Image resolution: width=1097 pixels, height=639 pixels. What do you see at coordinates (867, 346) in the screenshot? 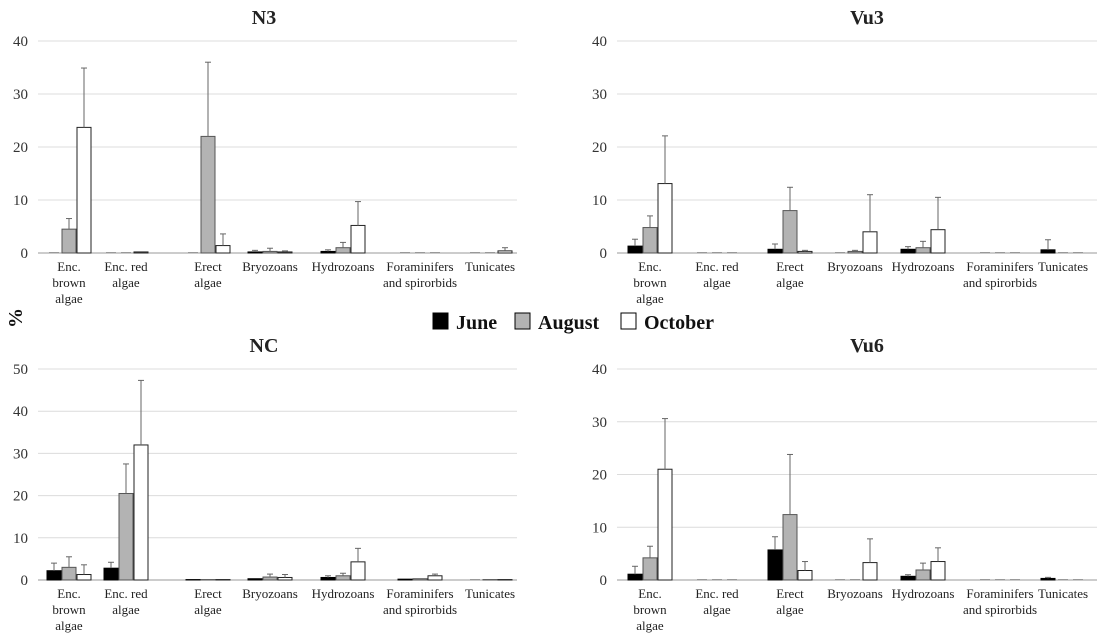
I see `chart-title: Vu6` at bounding box center [867, 346].